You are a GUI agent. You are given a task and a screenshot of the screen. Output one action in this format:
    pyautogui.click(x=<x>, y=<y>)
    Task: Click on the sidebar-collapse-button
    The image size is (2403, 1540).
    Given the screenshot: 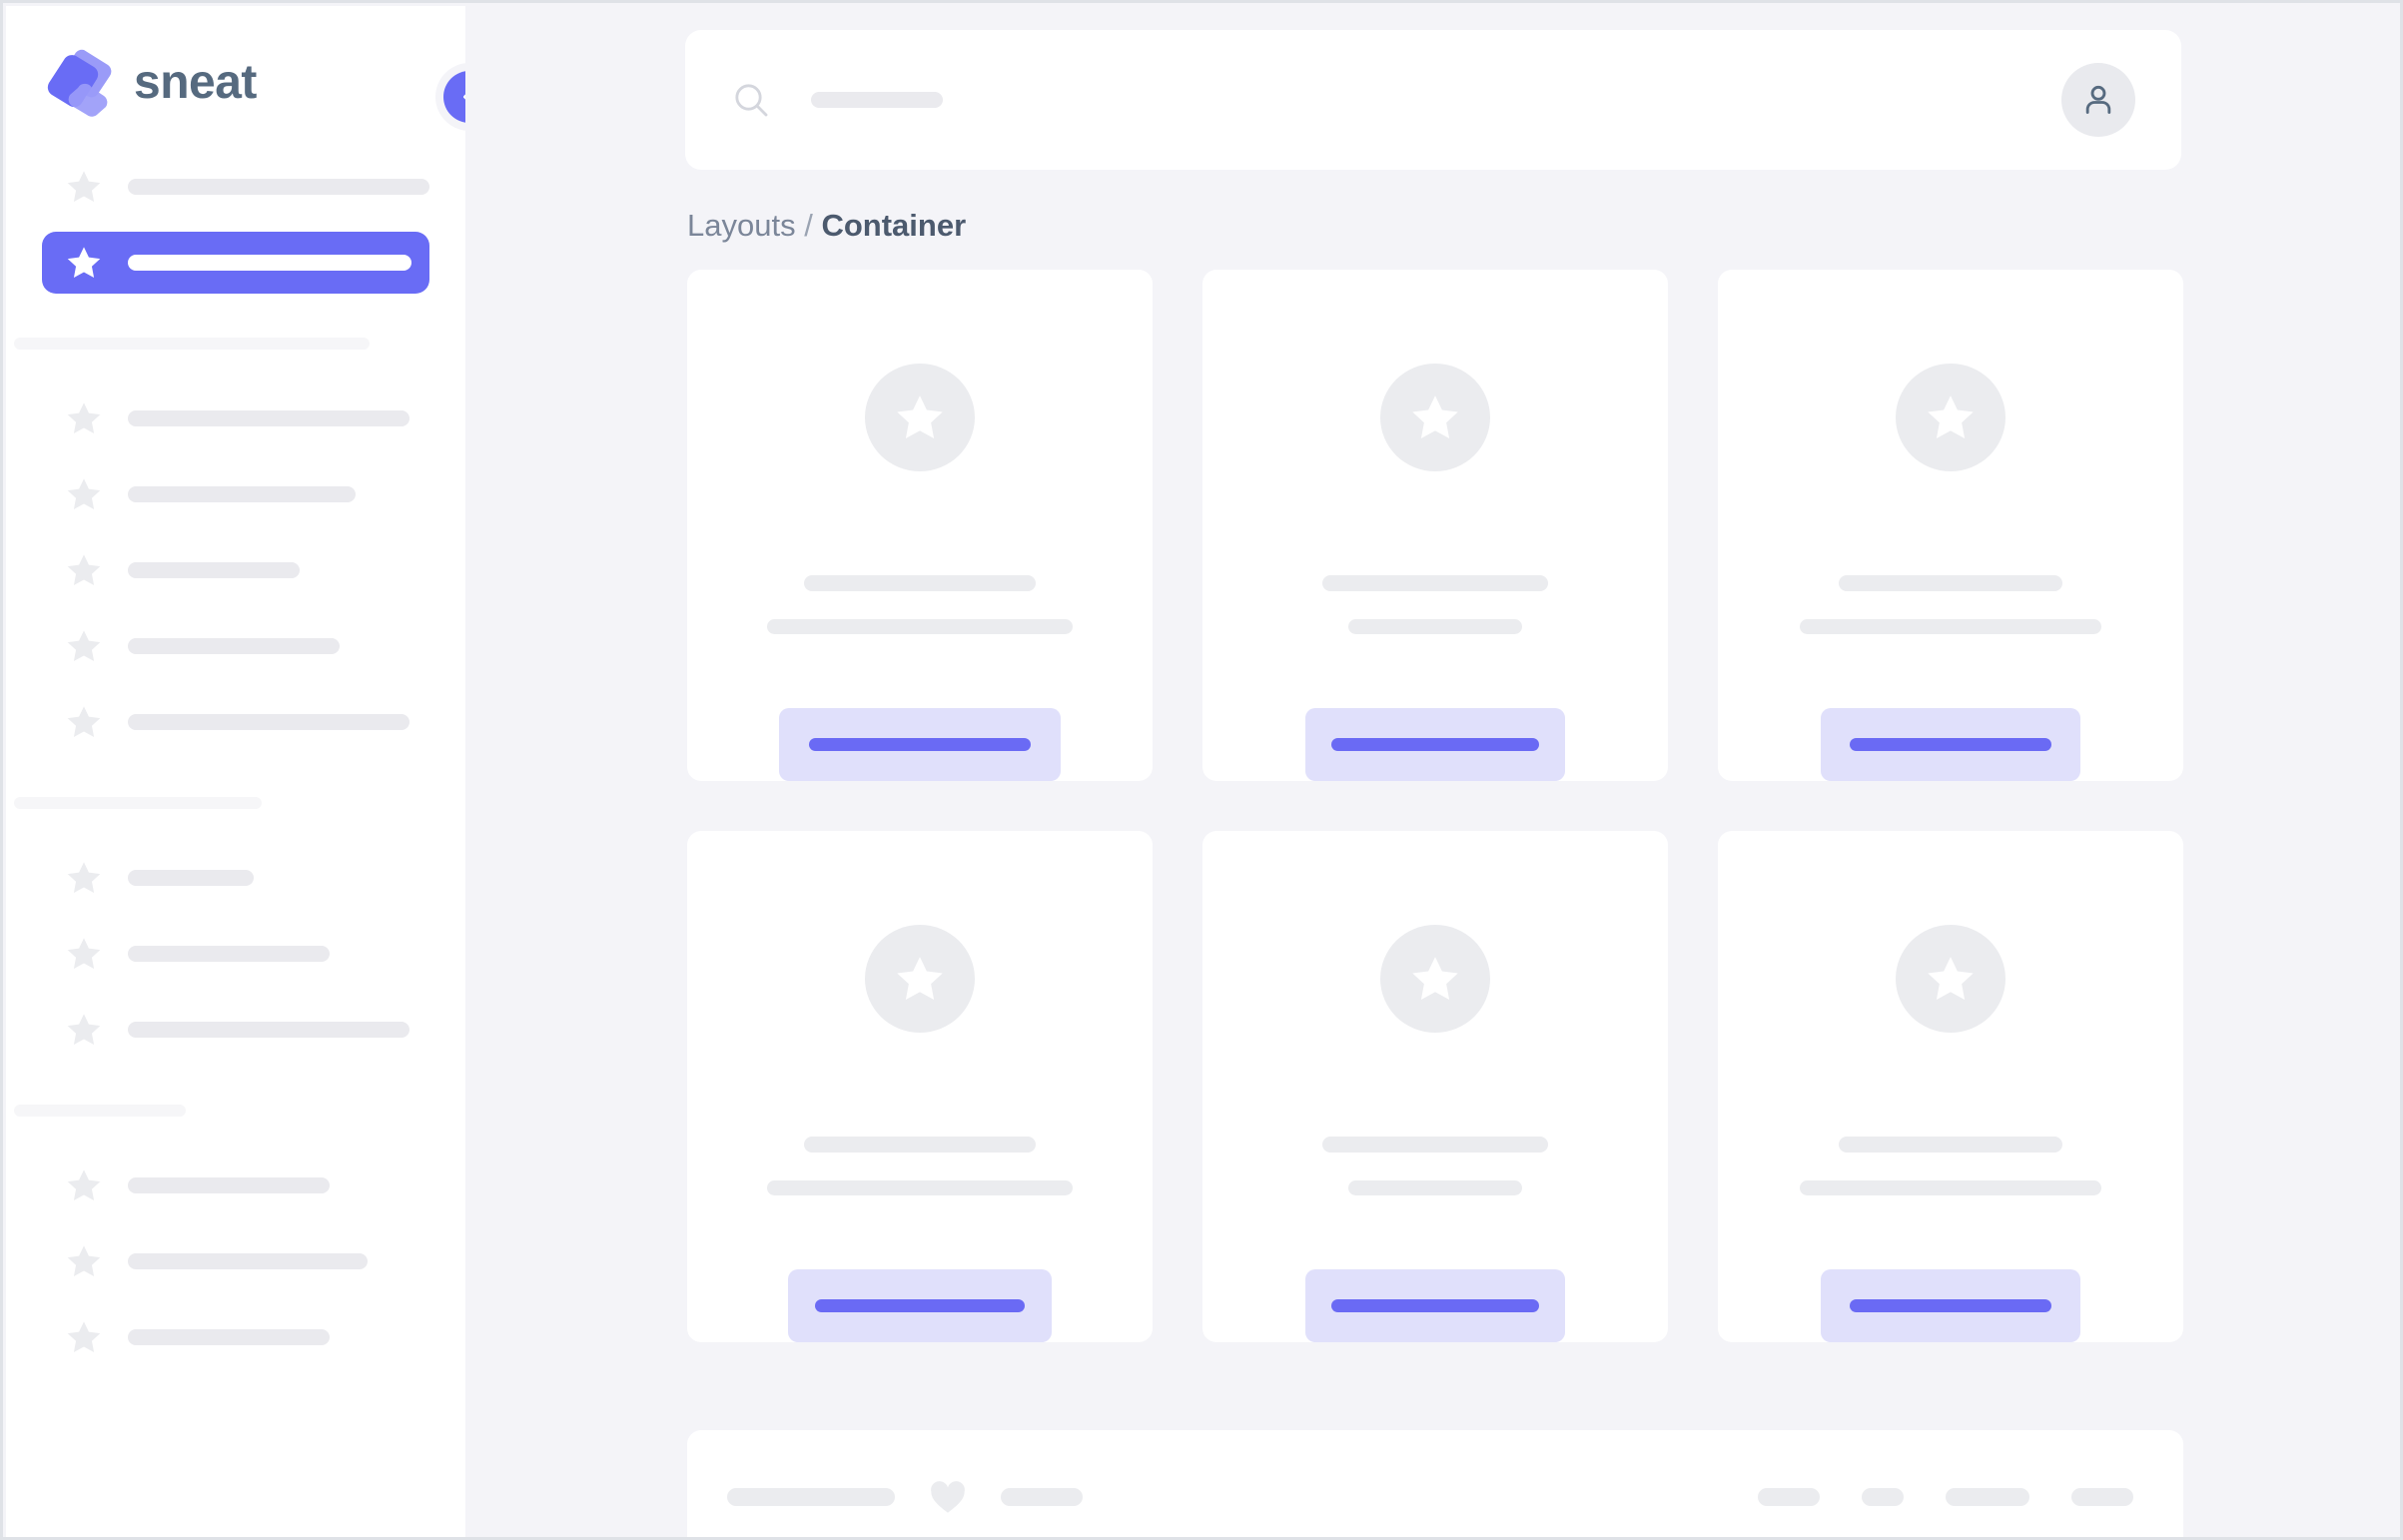 What is the action you would take?
    pyautogui.click(x=454, y=97)
    